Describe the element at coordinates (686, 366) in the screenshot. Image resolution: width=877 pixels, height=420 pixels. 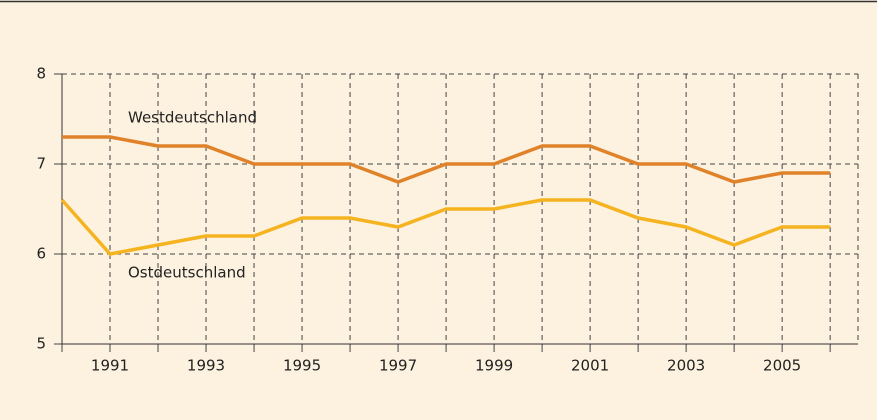
I see `x-tick-label: 2003` at that location.